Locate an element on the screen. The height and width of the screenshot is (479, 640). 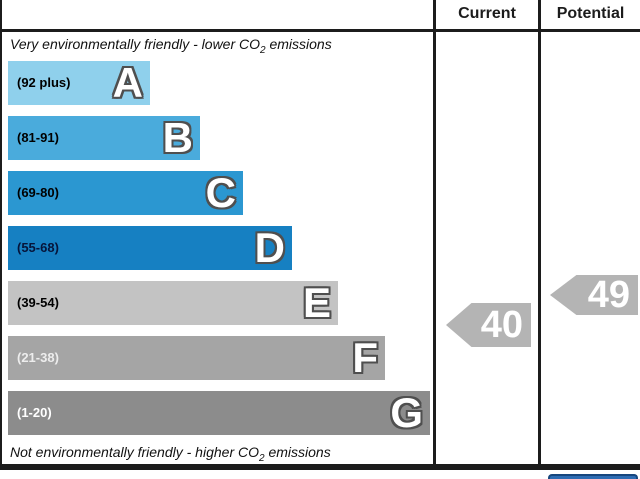
potential-rating-value: 49 is located at coordinates (608, 294).